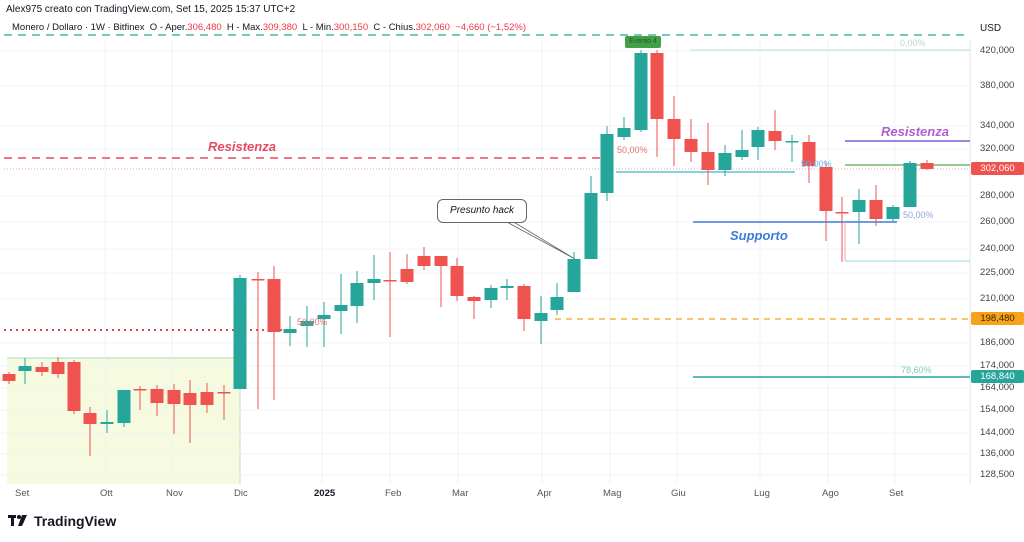 The image size is (1024, 542). Describe the element at coordinates (643, 42) in the screenshot. I see `event-badge: Evento 4` at that location.